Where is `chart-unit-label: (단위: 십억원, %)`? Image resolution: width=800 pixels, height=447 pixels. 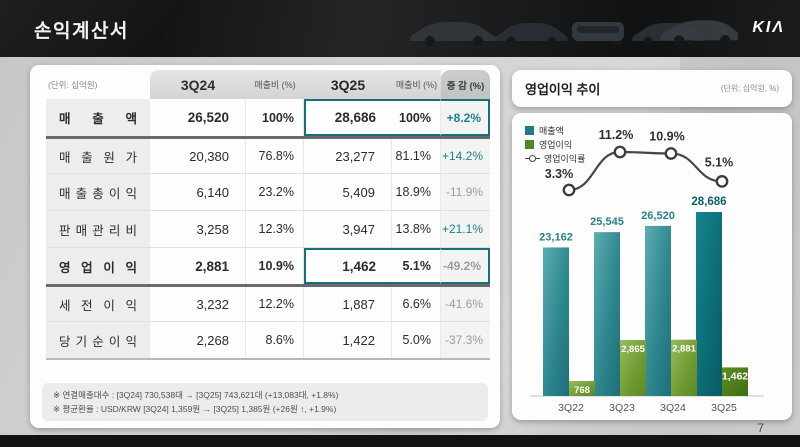 chart-unit-label: (단위: 십억원, %) is located at coordinates (749, 88).